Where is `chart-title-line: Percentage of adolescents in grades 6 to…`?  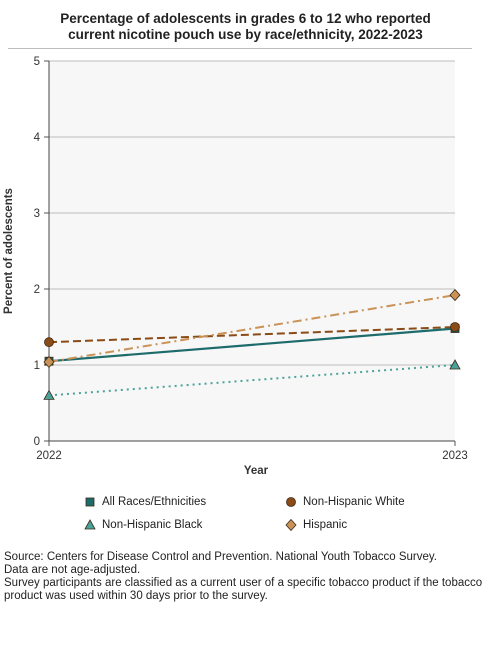
chart-title-line: Percentage of adolescents in grades 6 to… is located at coordinates (245, 18).